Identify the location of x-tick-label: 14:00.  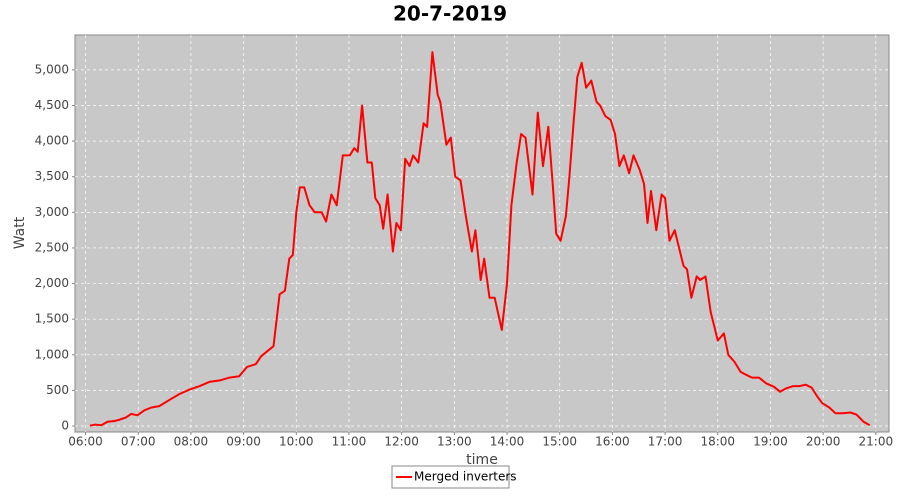
(507, 442).